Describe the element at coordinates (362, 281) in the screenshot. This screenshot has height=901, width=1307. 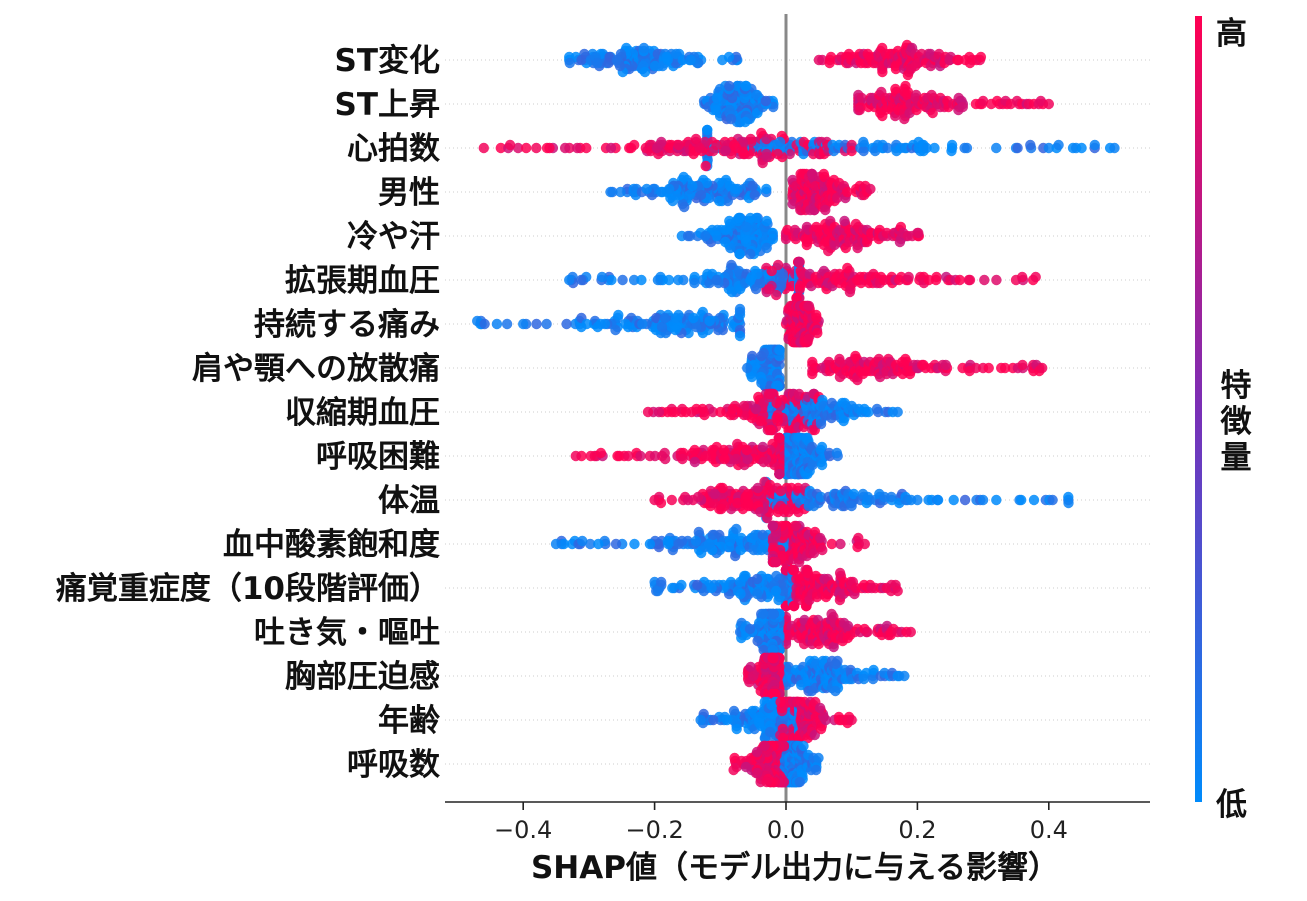
I see `feature-label: 拡張期血圧` at that location.